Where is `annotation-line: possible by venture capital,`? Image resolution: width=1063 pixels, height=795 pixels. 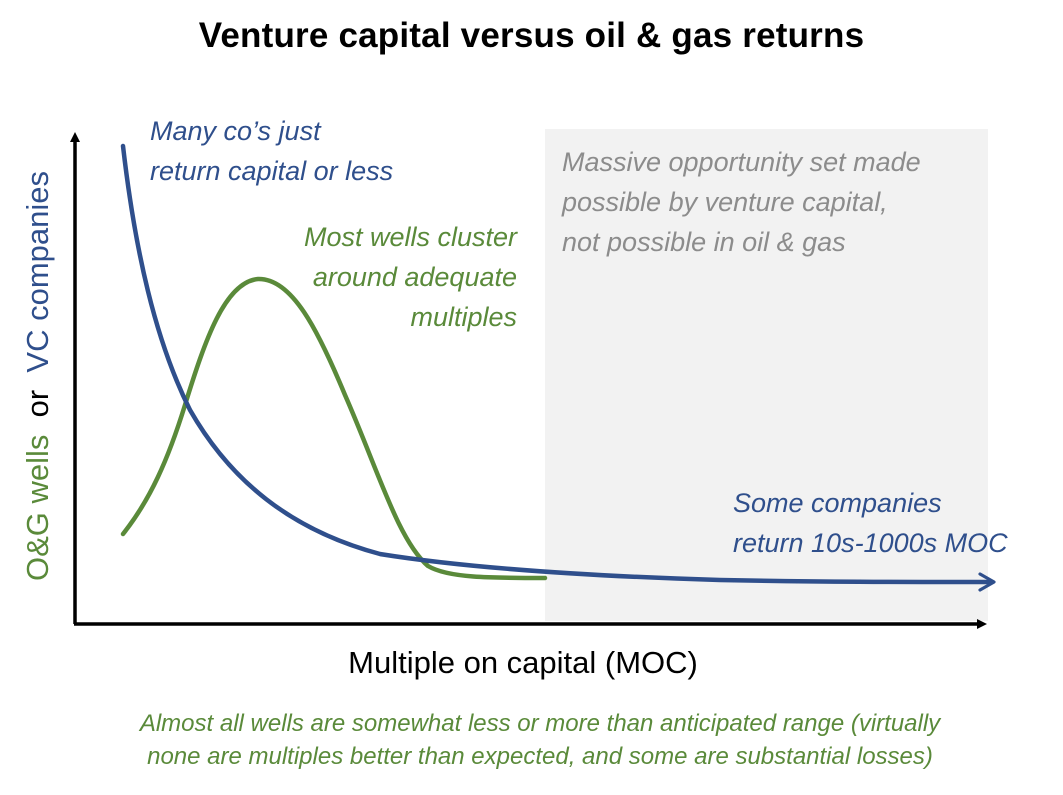 annotation-line: possible by venture capital, is located at coordinates (725, 202).